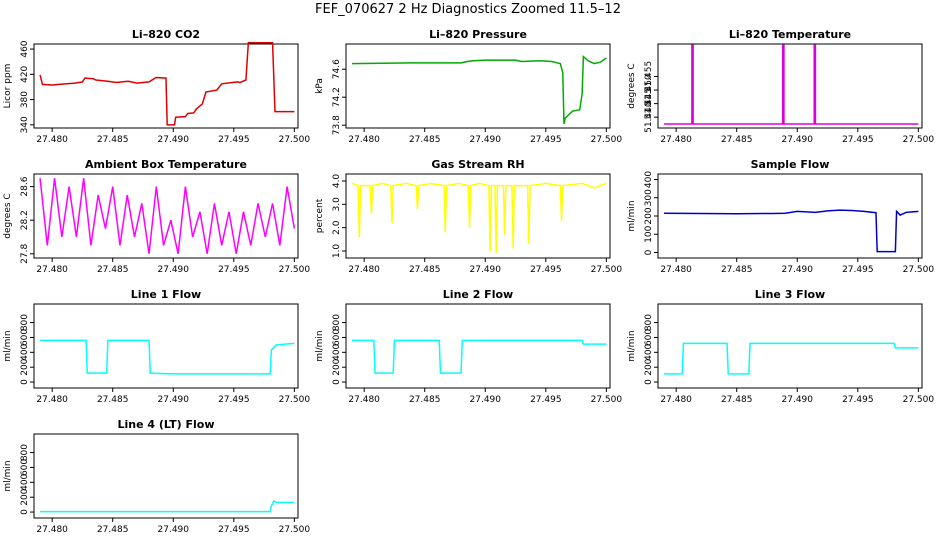 The width and height of the screenshot is (936, 540). What do you see at coordinates (166, 164) in the screenshot?
I see `chart-title: Ambient Box Temperature` at bounding box center [166, 164].